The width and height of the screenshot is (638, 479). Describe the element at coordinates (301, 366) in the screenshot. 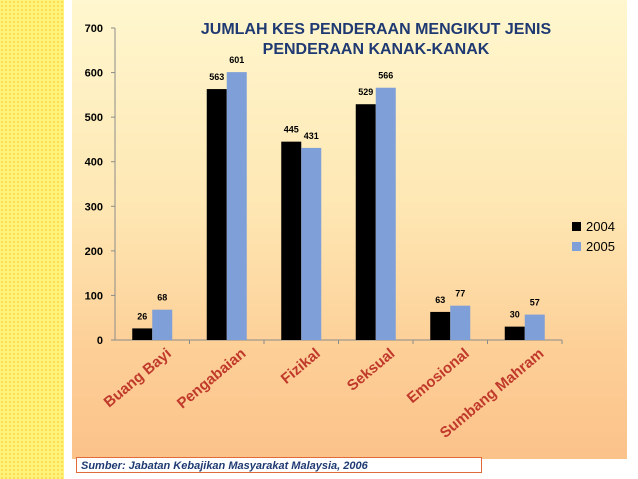

I see `category-label: Fizikal` at that location.